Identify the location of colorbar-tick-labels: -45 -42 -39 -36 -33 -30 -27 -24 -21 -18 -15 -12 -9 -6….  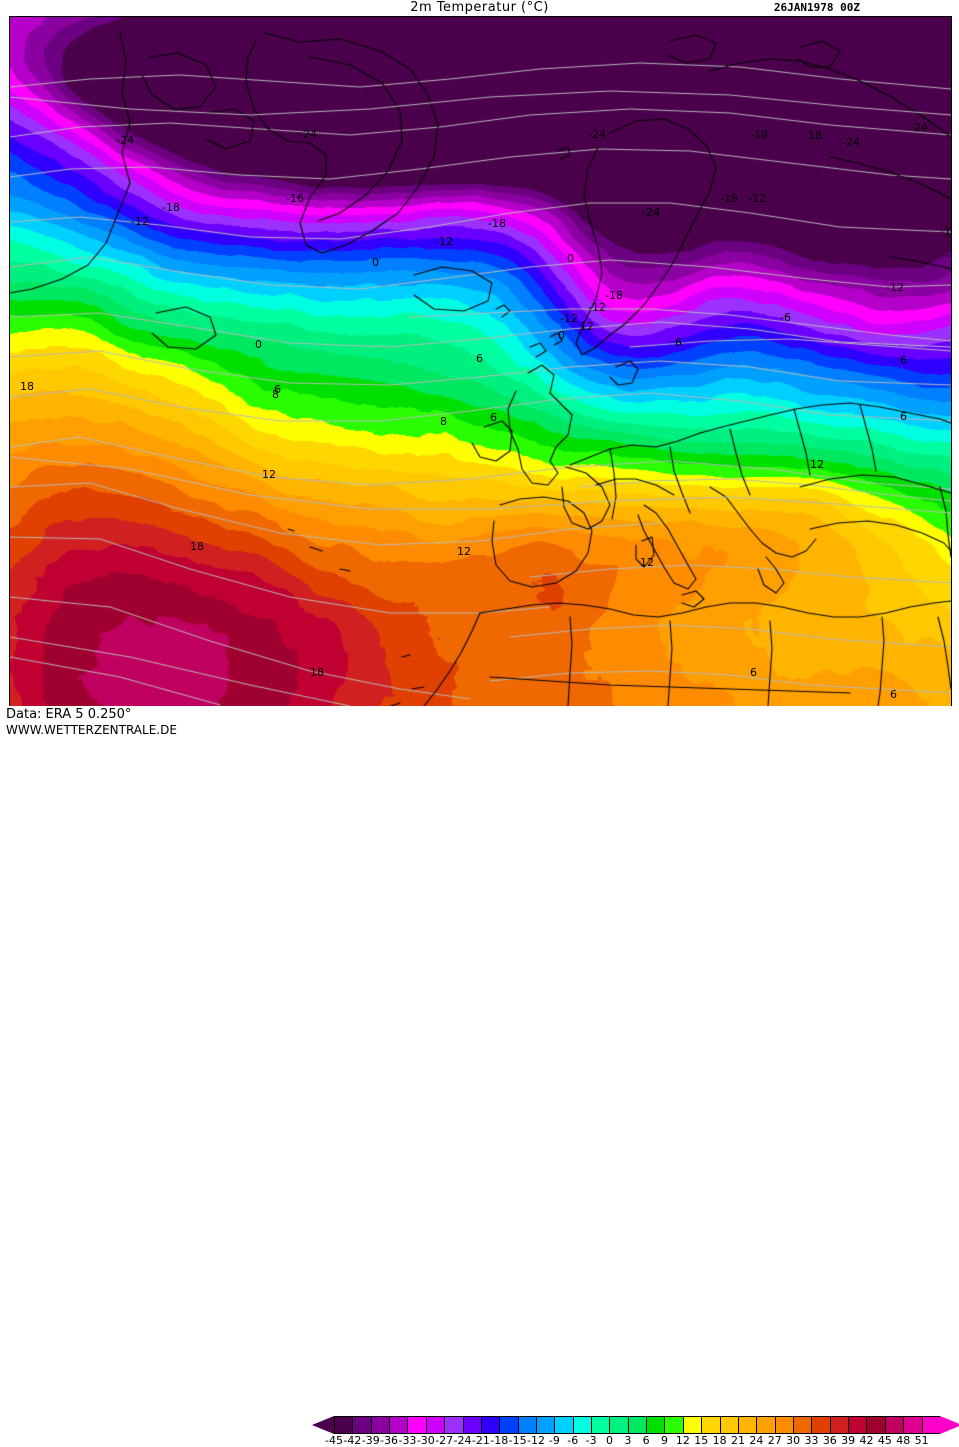
(629, 1441).